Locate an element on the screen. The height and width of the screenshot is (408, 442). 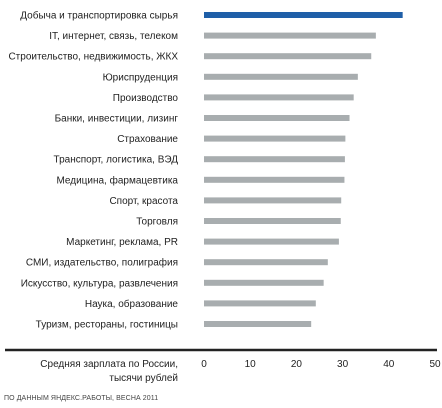
x-ticks-group: 0 10 20 30 40 50 is located at coordinates (321, 364).